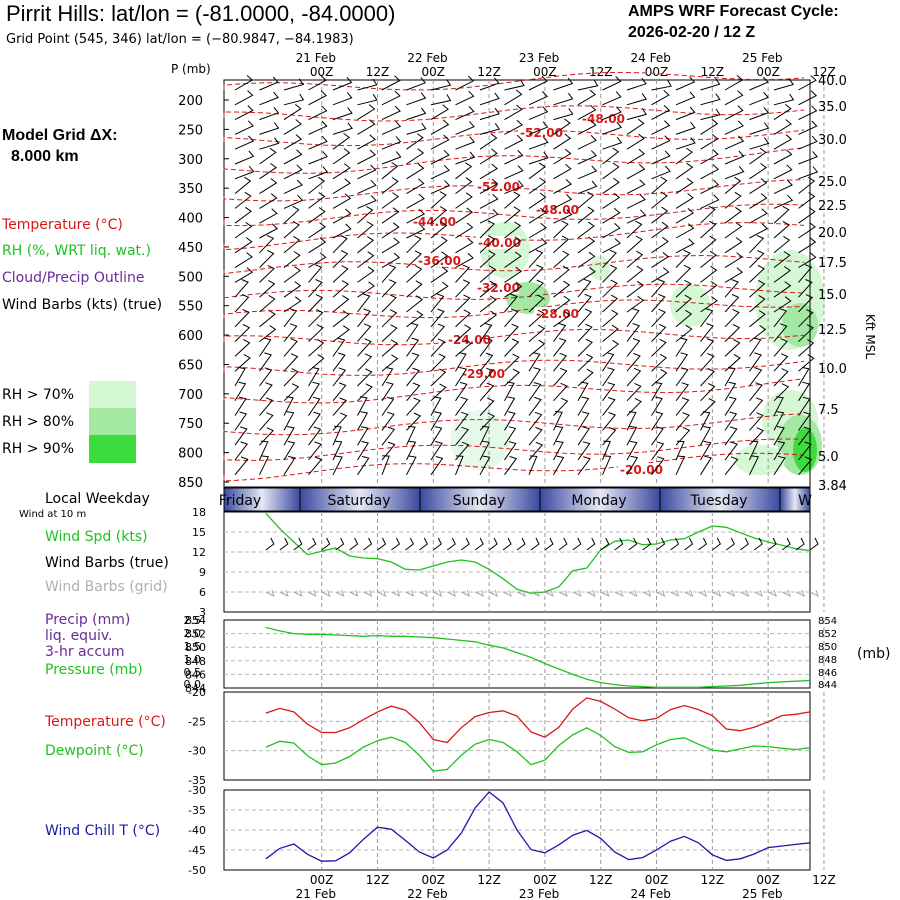  What do you see at coordinates (103, 831) in the screenshot?
I see `legend-wind-chill: Wind Chill T (°C)` at bounding box center [103, 831].